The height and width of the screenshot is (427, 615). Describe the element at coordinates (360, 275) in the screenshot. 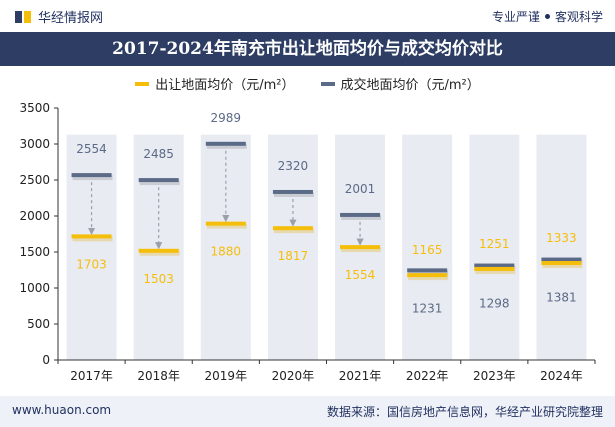

I see `listing-value-label: 1554` at that location.